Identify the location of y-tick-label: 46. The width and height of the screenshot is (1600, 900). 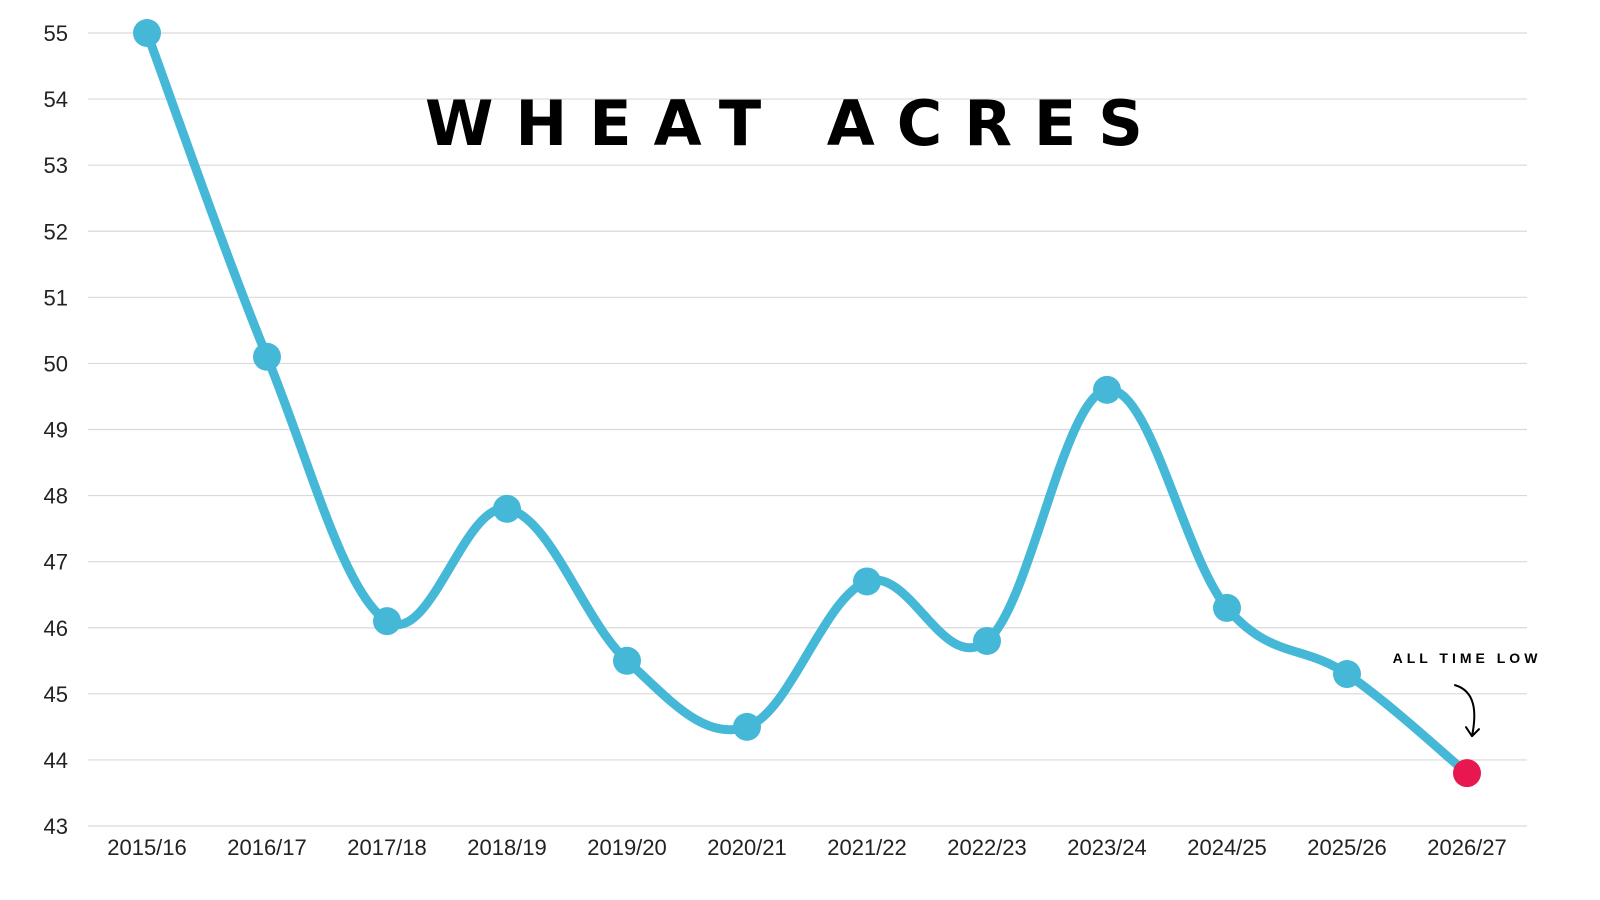
(56, 628).